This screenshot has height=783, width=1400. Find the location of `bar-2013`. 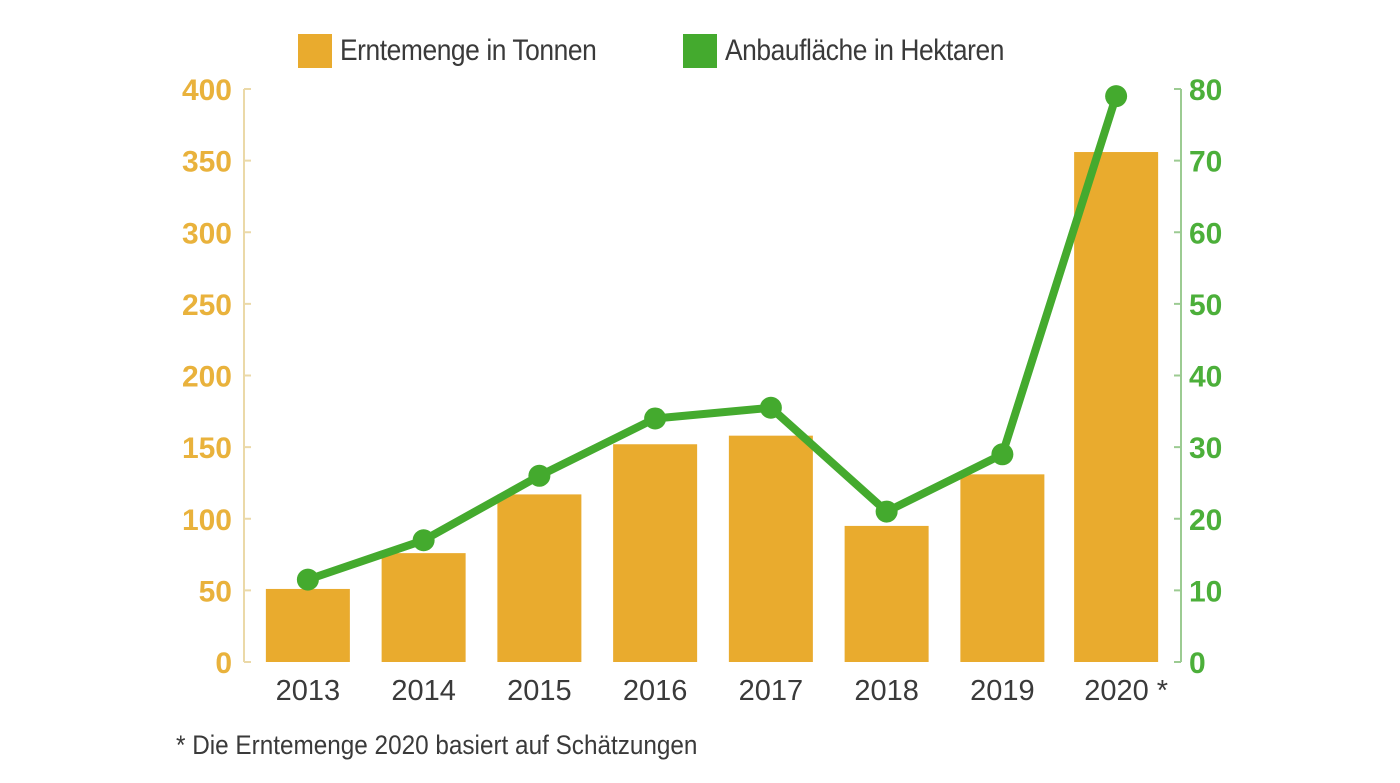

bar-2013 is located at coordinates (307, 625).